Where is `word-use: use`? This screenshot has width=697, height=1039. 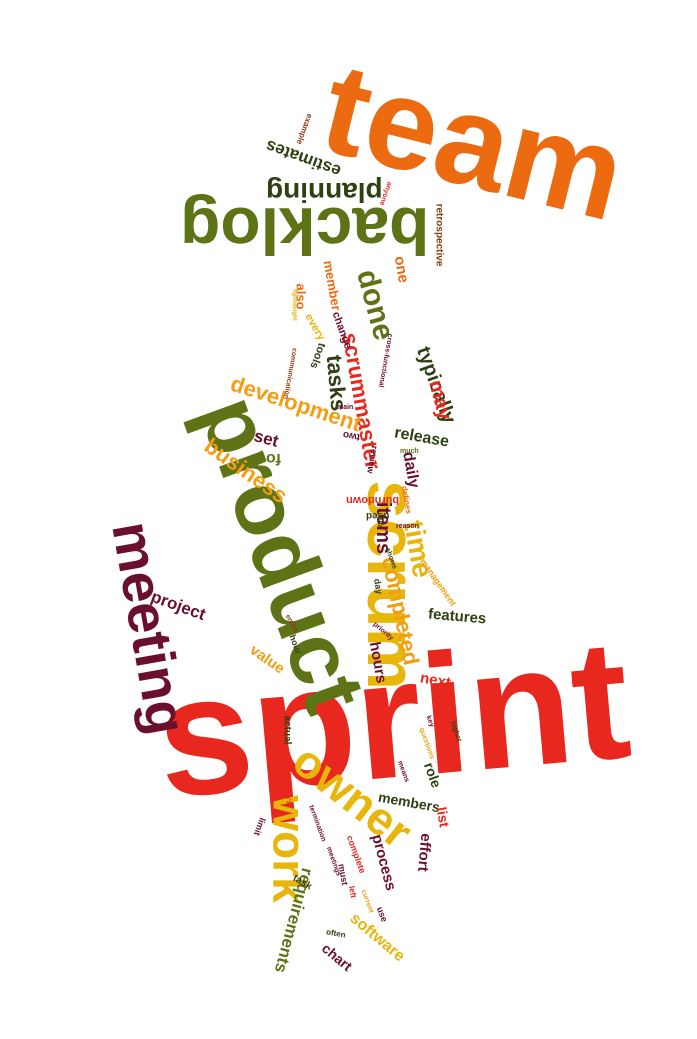
word-use: use is located at coordinates (382, 914).